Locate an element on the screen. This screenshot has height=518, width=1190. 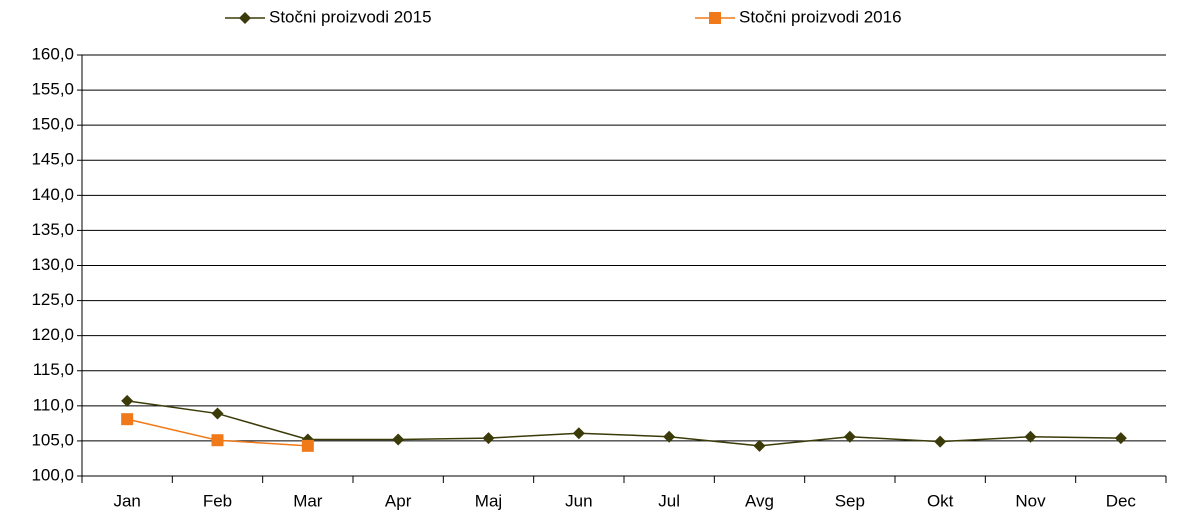
series-line is located at coordinates (624, 423).